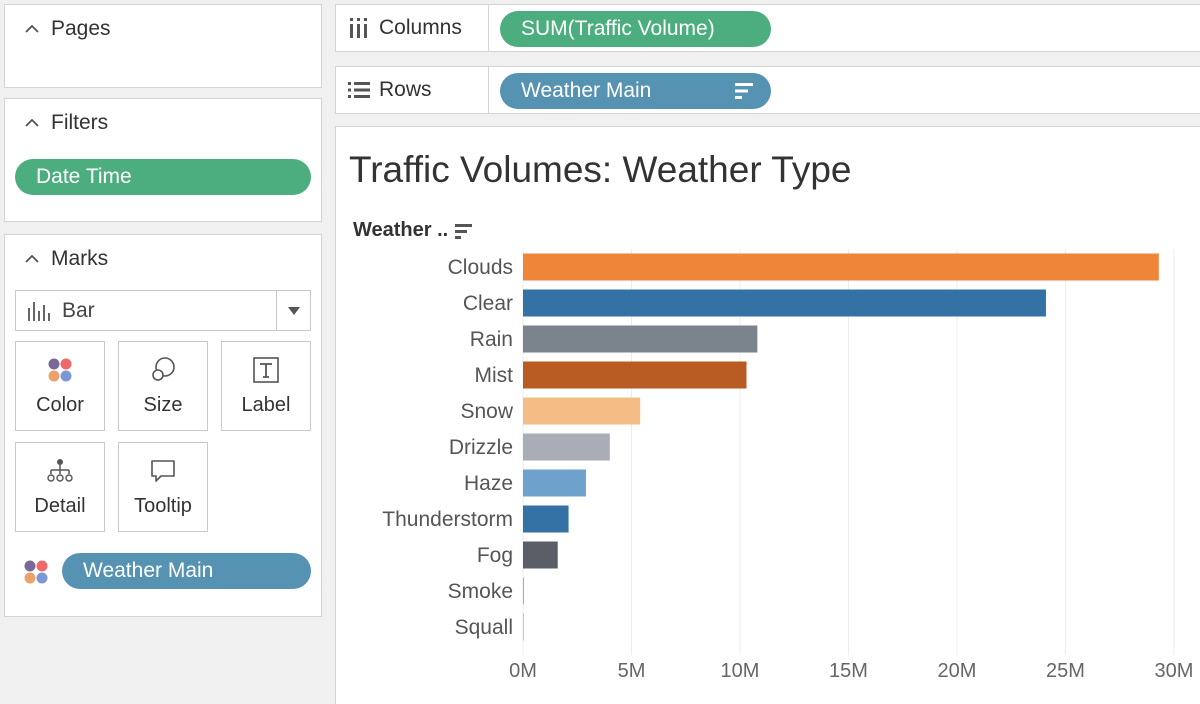 This screenshot has height=704, width=1200. I want to click on category-label: Clear, so click(488, 303).